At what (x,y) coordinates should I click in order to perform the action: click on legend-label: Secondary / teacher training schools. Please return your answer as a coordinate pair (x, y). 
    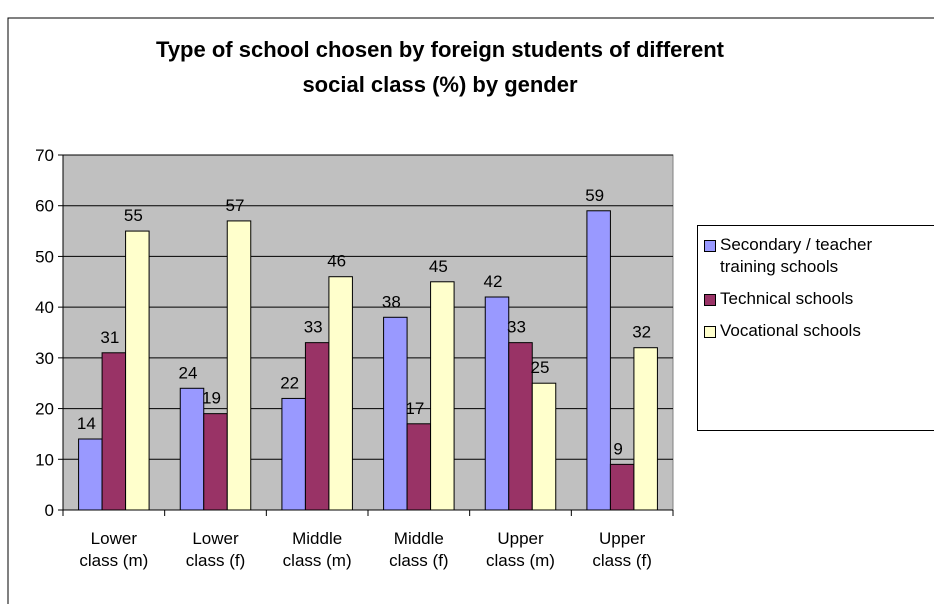
    Looking at the image, I should click on (796, 255).